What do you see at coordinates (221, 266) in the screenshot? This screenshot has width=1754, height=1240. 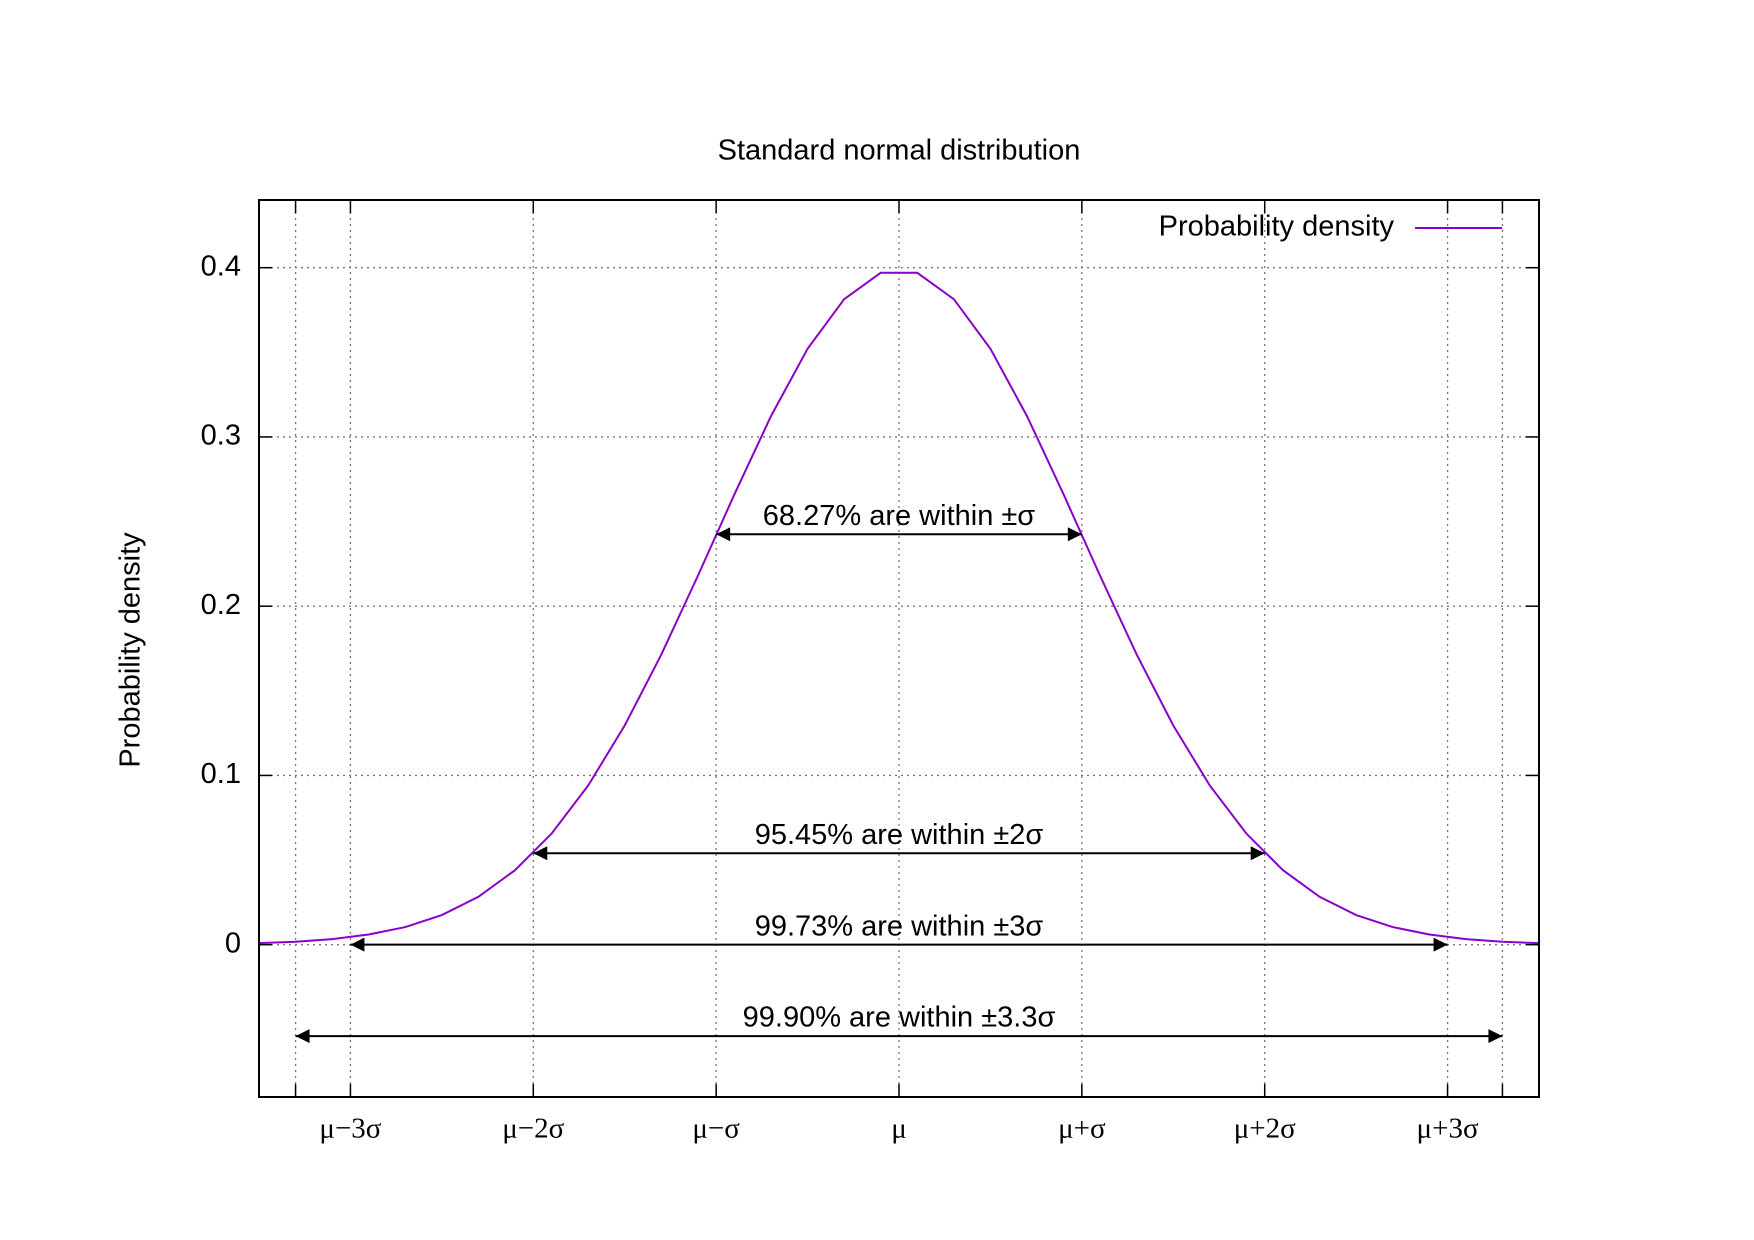 I see `y-tick-label: 0.4` at bounding box center [221, 266].